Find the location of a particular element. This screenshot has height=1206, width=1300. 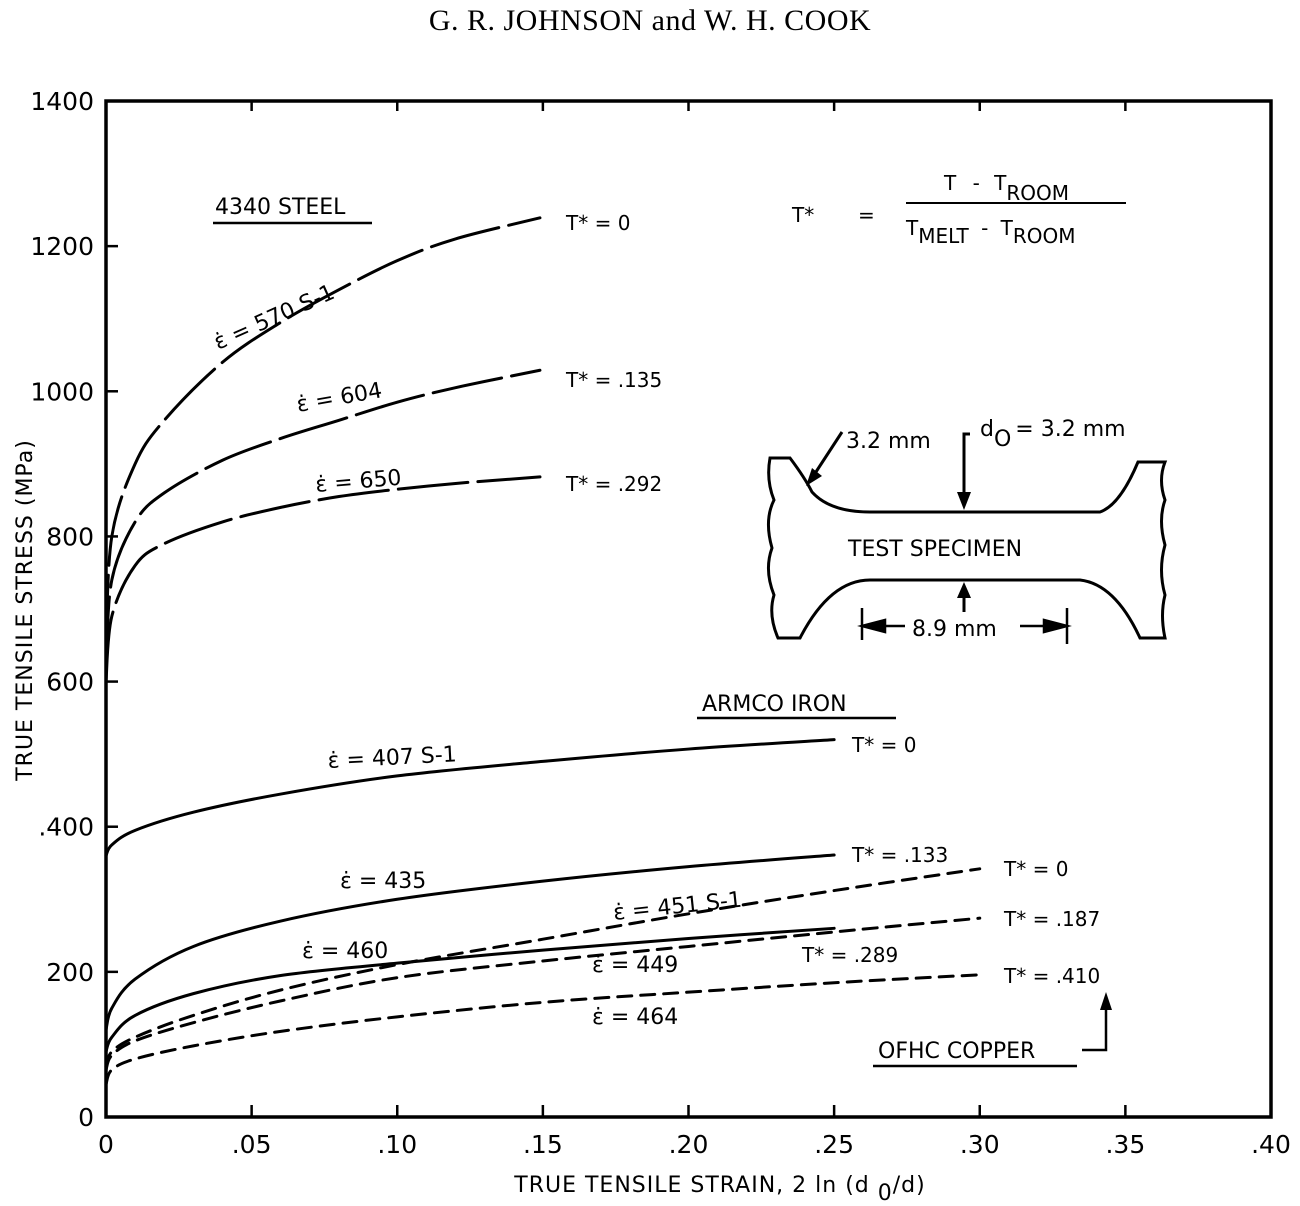

steel-rate-label-2: ε̇ = 604 is located at coordinates (339, 398).